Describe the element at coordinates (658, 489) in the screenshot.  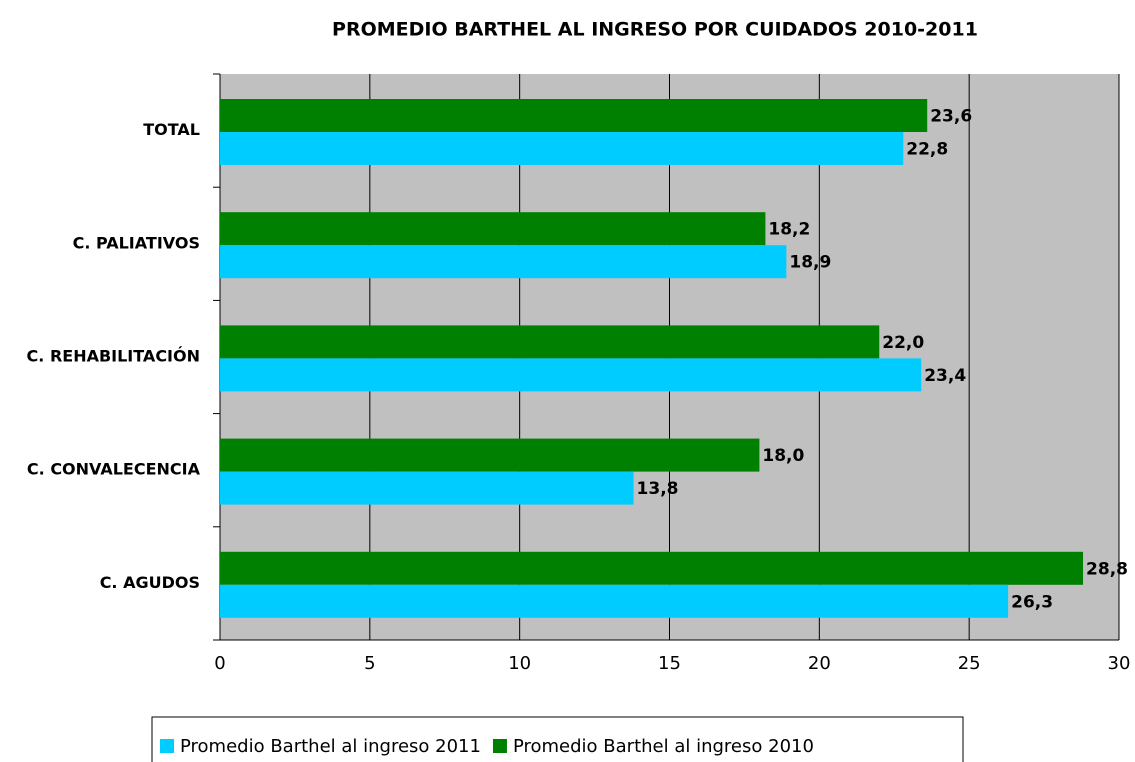
I see `value-label: 13,8` at that location.